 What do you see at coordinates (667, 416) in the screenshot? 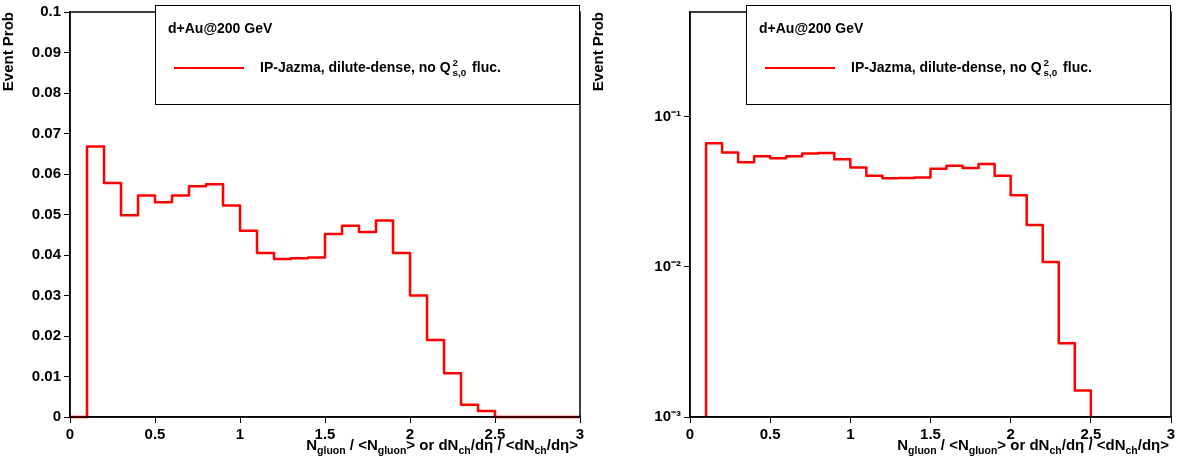
I see `y-tick-label: 10⁻³` at bounding box center [667, 416].